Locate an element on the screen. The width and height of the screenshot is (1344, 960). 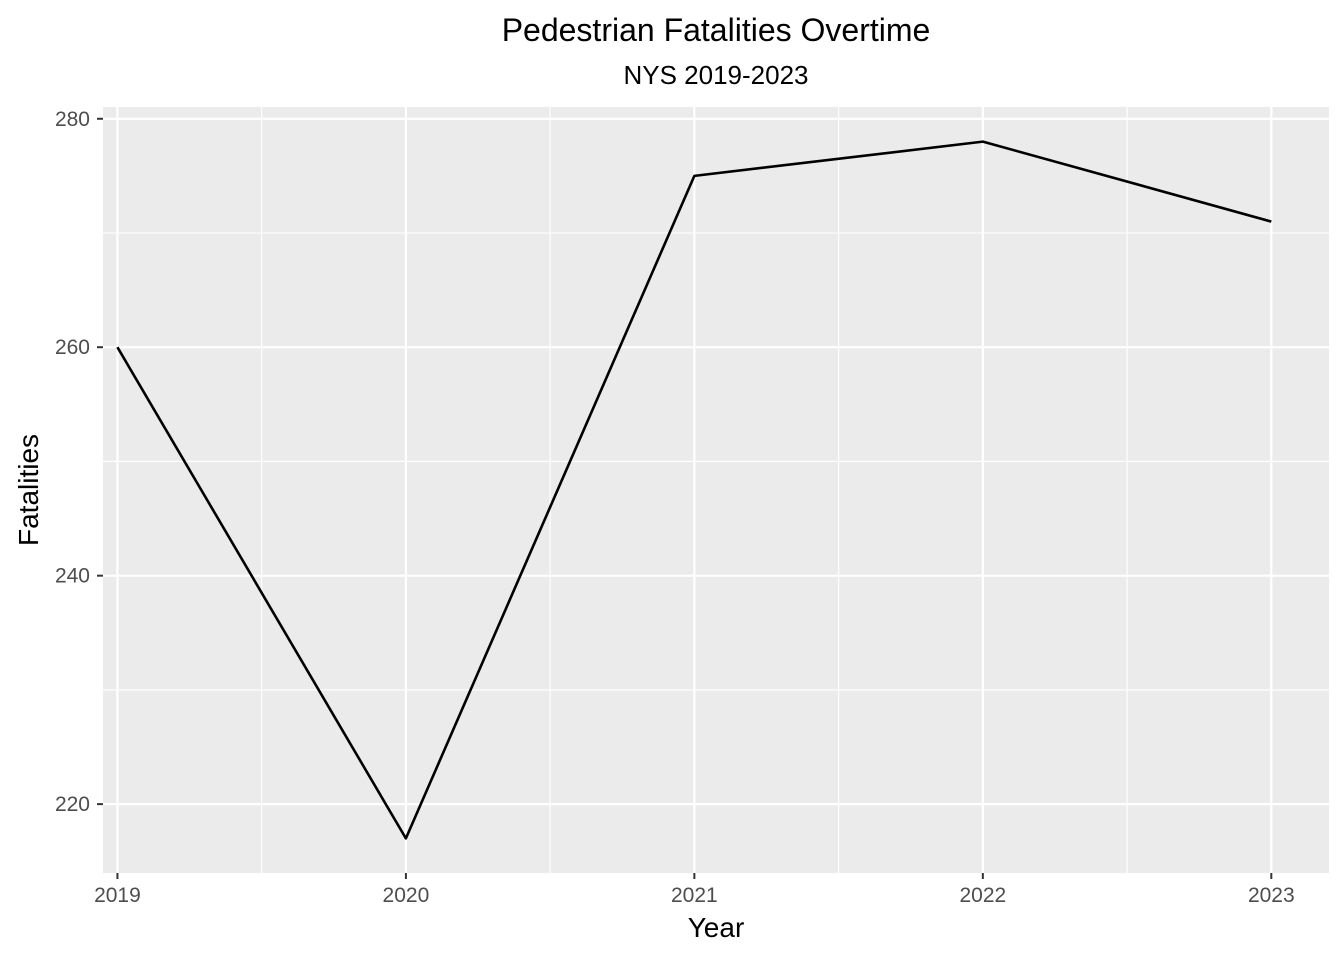
x-tick-label: 2020 is located at coordinates (406, 895).